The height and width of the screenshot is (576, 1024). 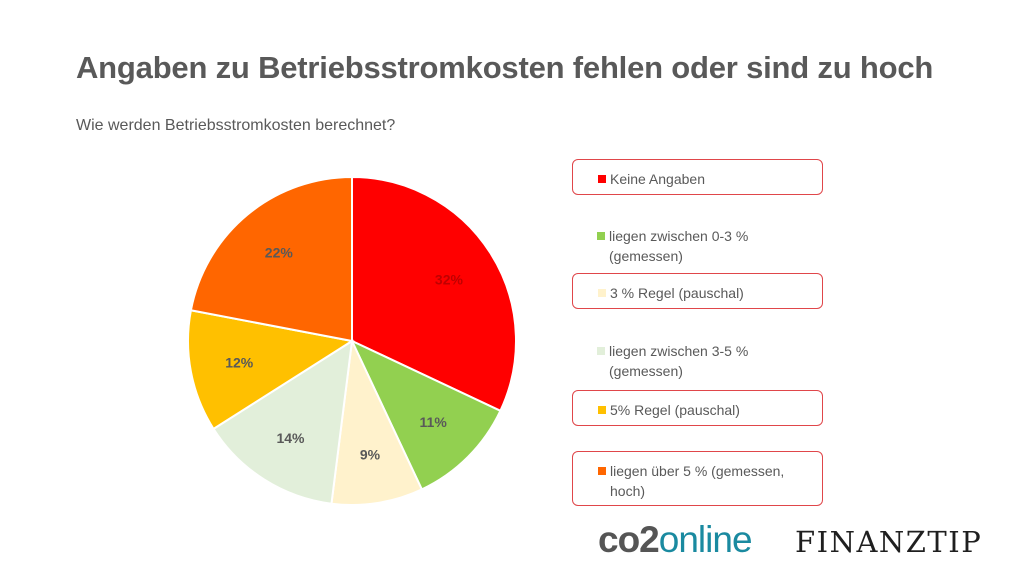 I want to click on legend-item-0-3-gemessen: liegen zwischen 0-3 % (gemessen), so click(x=697, y=242).